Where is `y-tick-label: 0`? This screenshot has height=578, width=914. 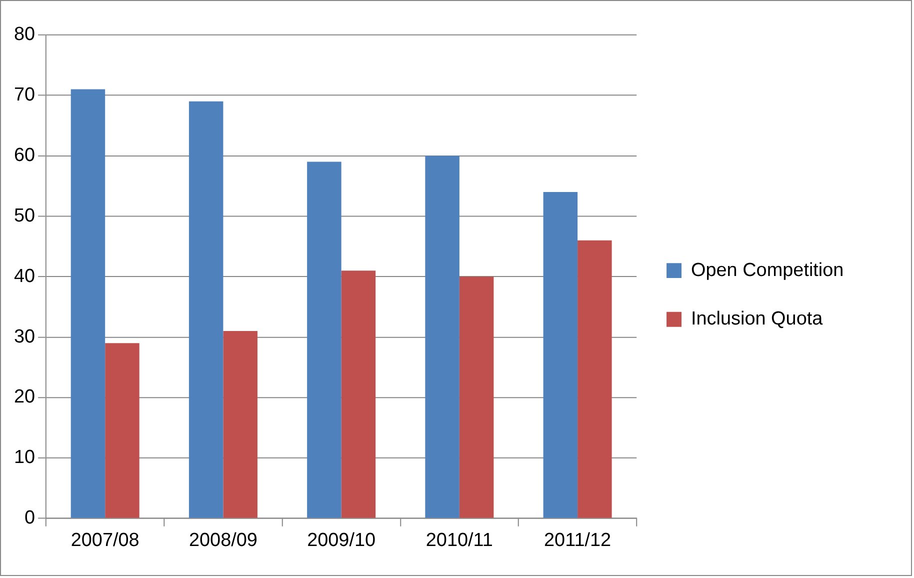 y-tick-label: 0 is located at coordinates (30, 518).